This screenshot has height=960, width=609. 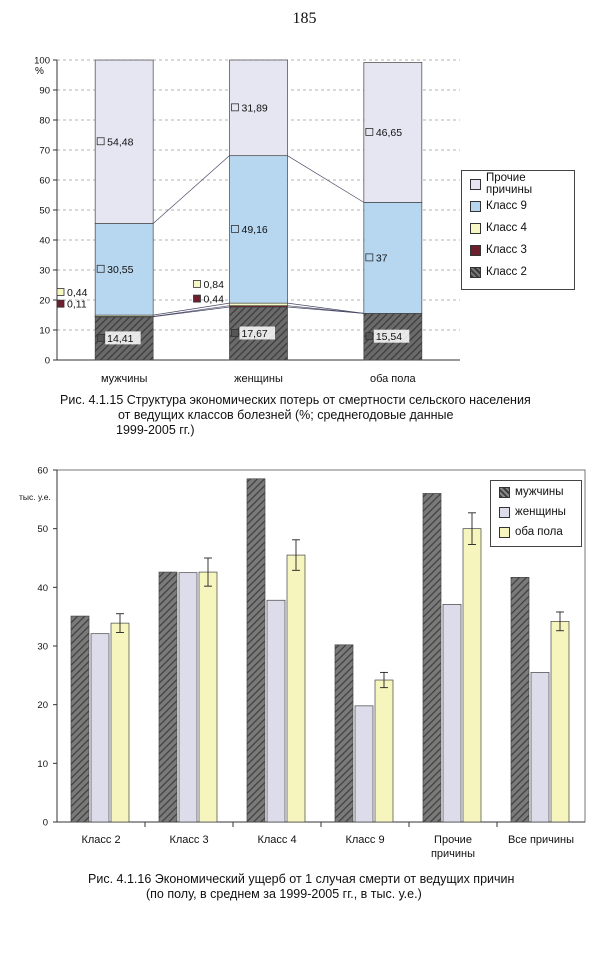 I want to click on outside-data-label: 0,44, so click(x=77, y=293).